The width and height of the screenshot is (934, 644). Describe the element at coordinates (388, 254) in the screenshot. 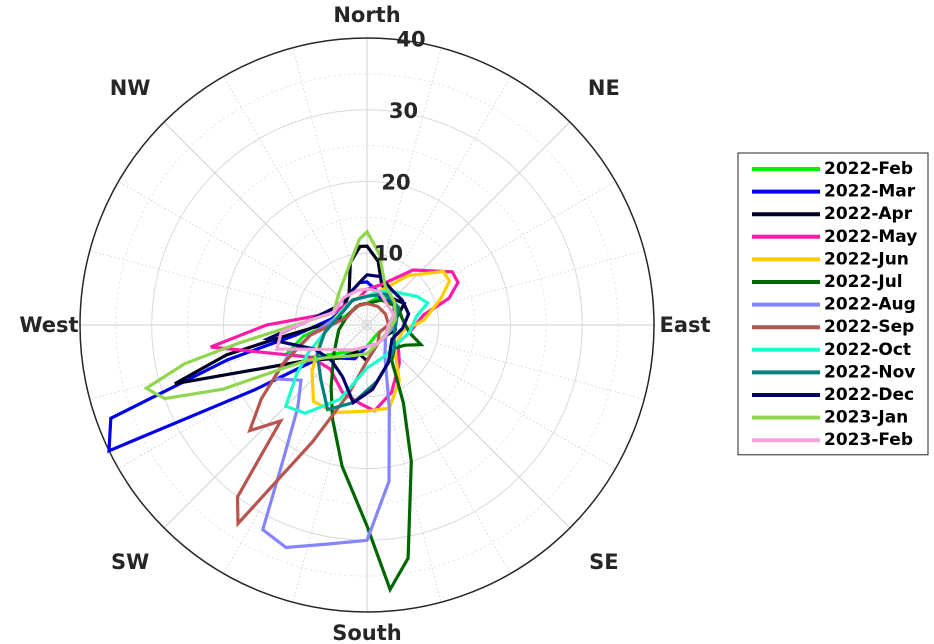

I see `radius-tick-label: 10` at that location.